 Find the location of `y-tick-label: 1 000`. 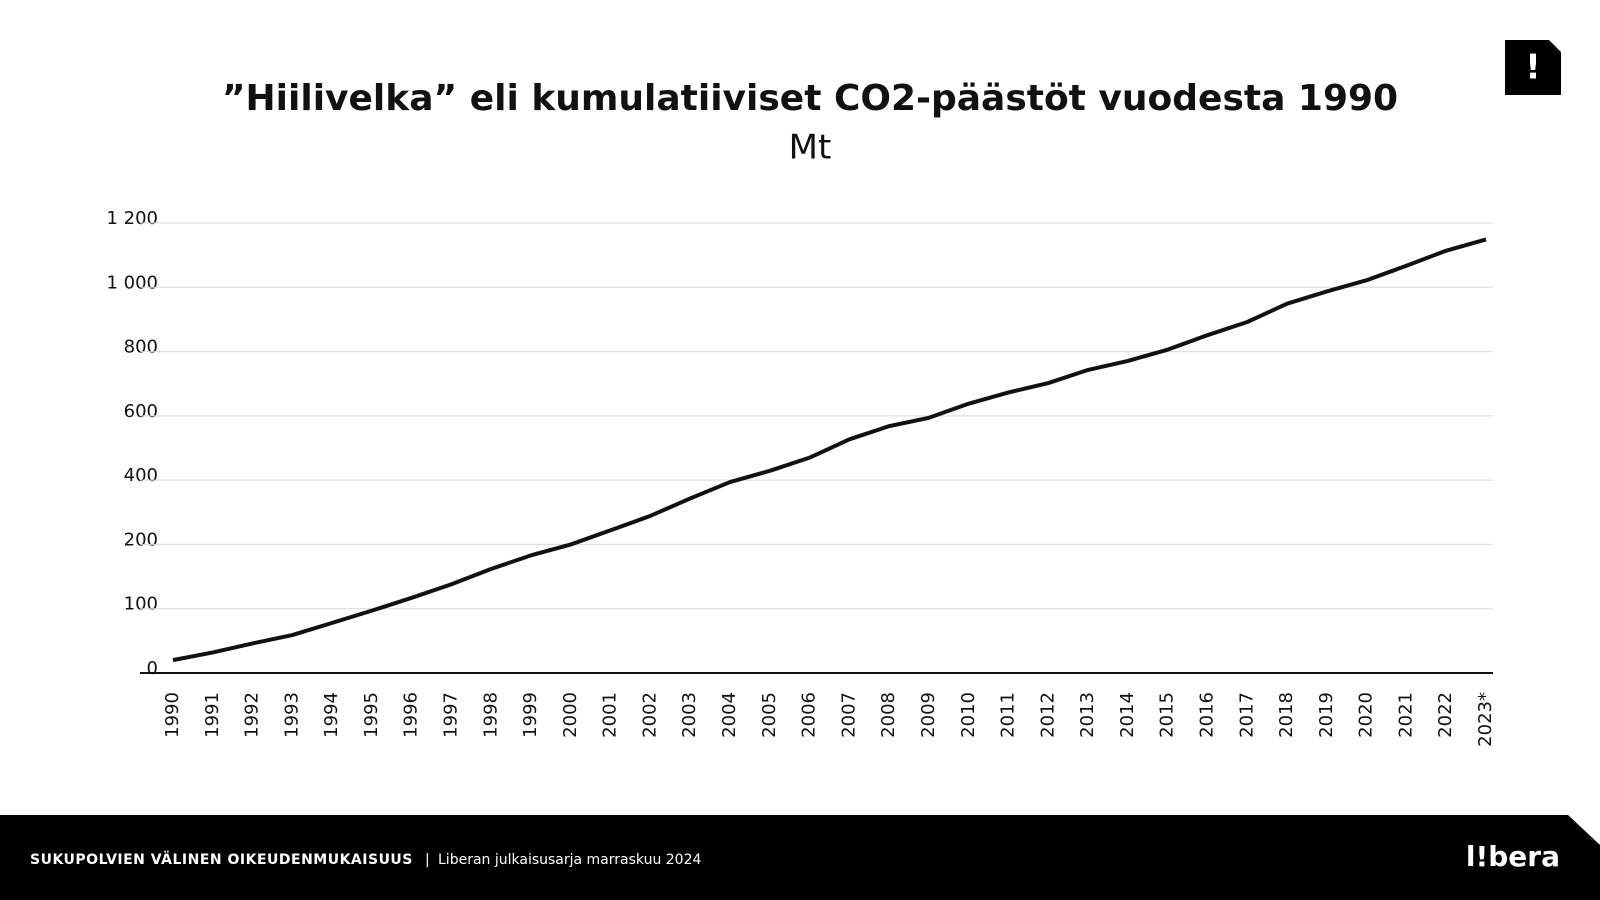

y-tick-label: 1 000 is located at coordinates (132, 282).